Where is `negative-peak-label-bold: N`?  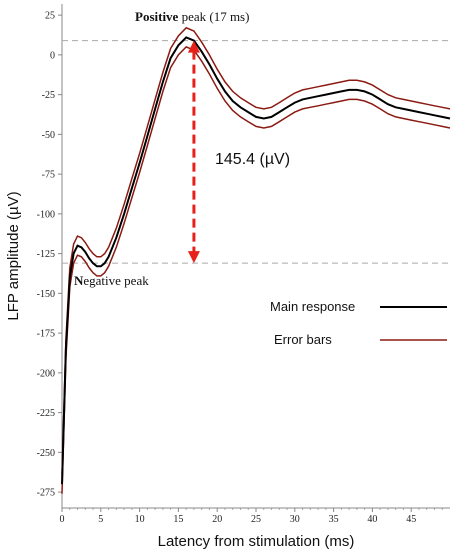
negative-peak-label-bold: N is located at coordinates (79, 280).